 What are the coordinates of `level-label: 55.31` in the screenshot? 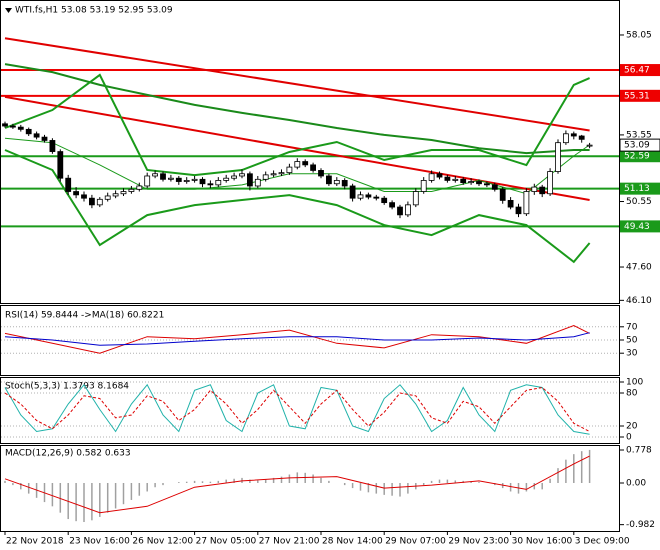 It's located at (637, 96).